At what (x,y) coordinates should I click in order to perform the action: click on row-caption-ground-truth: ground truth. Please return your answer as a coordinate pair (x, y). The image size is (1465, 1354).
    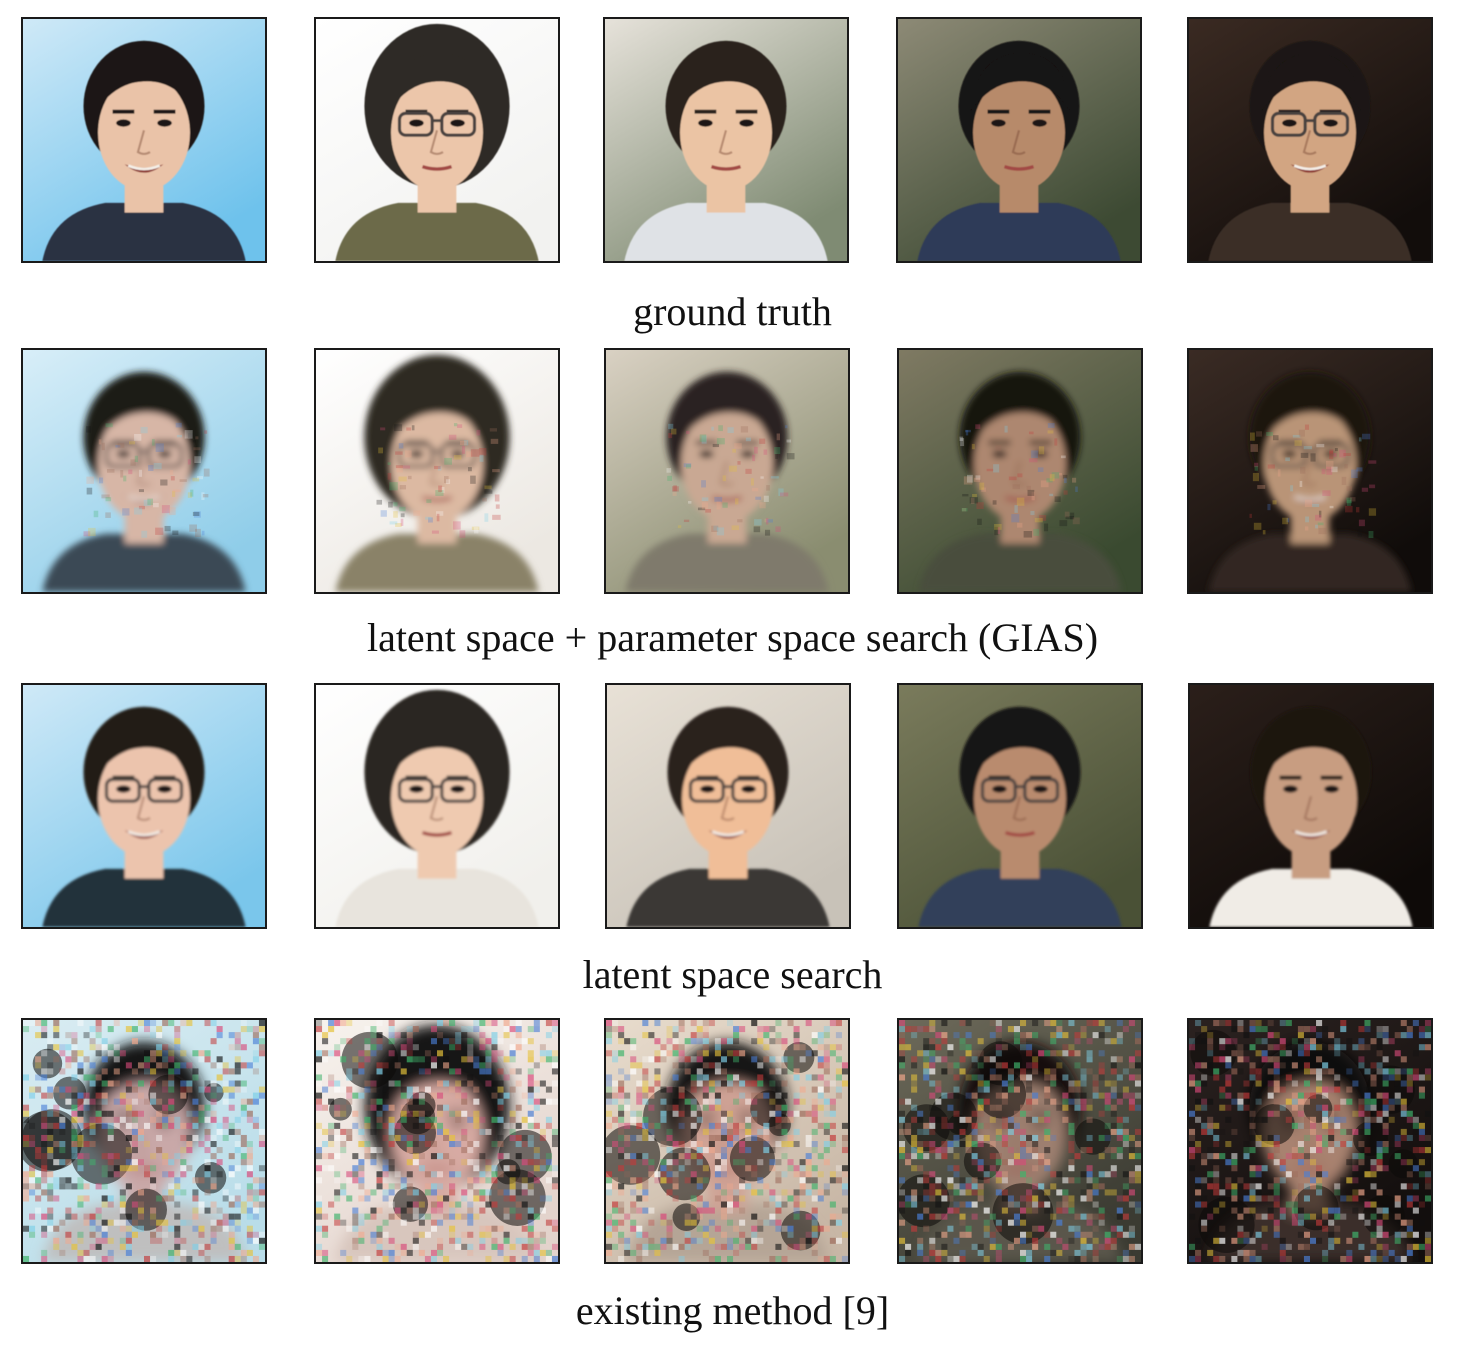
    Looking at the image, I should click on (732, 312).